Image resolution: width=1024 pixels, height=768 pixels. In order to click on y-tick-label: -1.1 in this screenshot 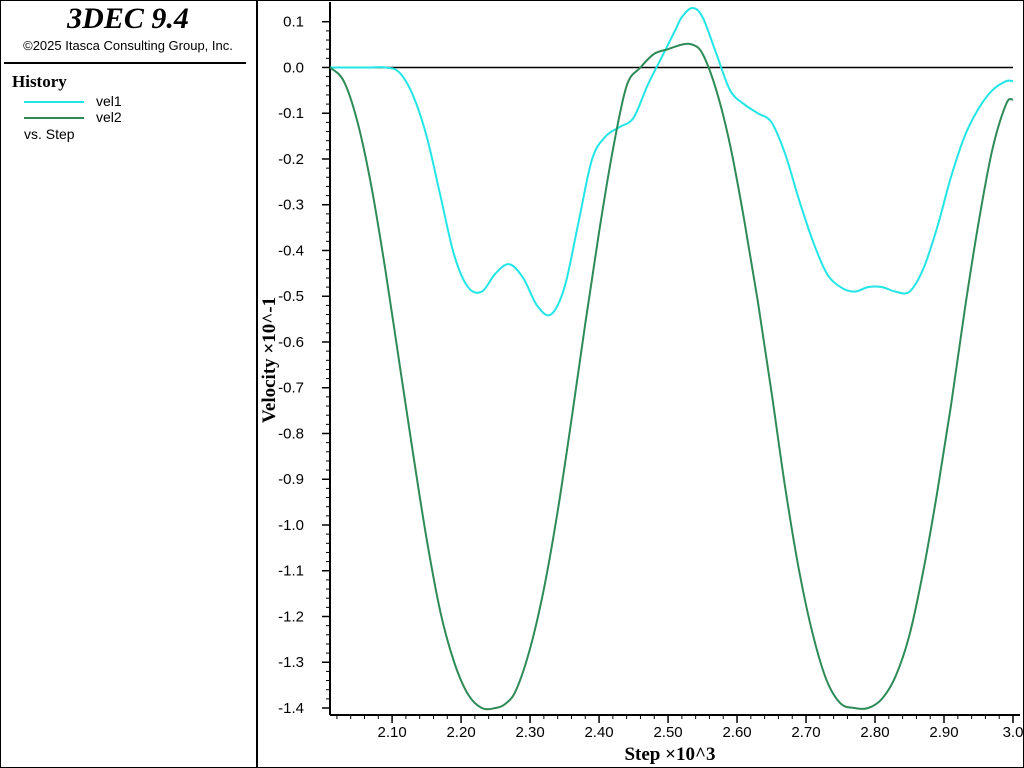, I will do `click(291, 571)`.